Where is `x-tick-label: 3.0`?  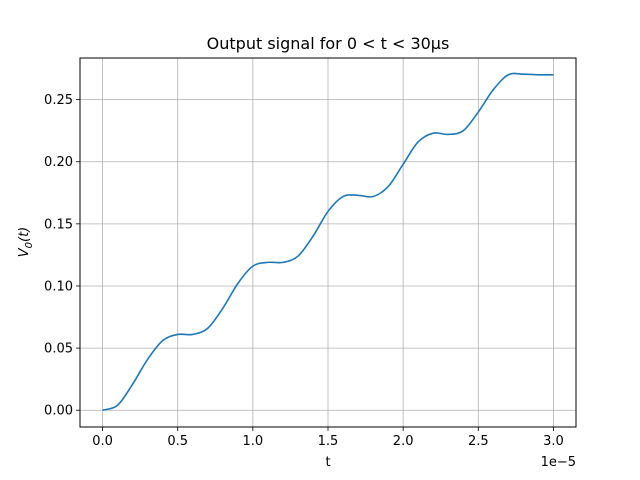 x-tick-label: 3.0 is located at coordinates (553, 441).